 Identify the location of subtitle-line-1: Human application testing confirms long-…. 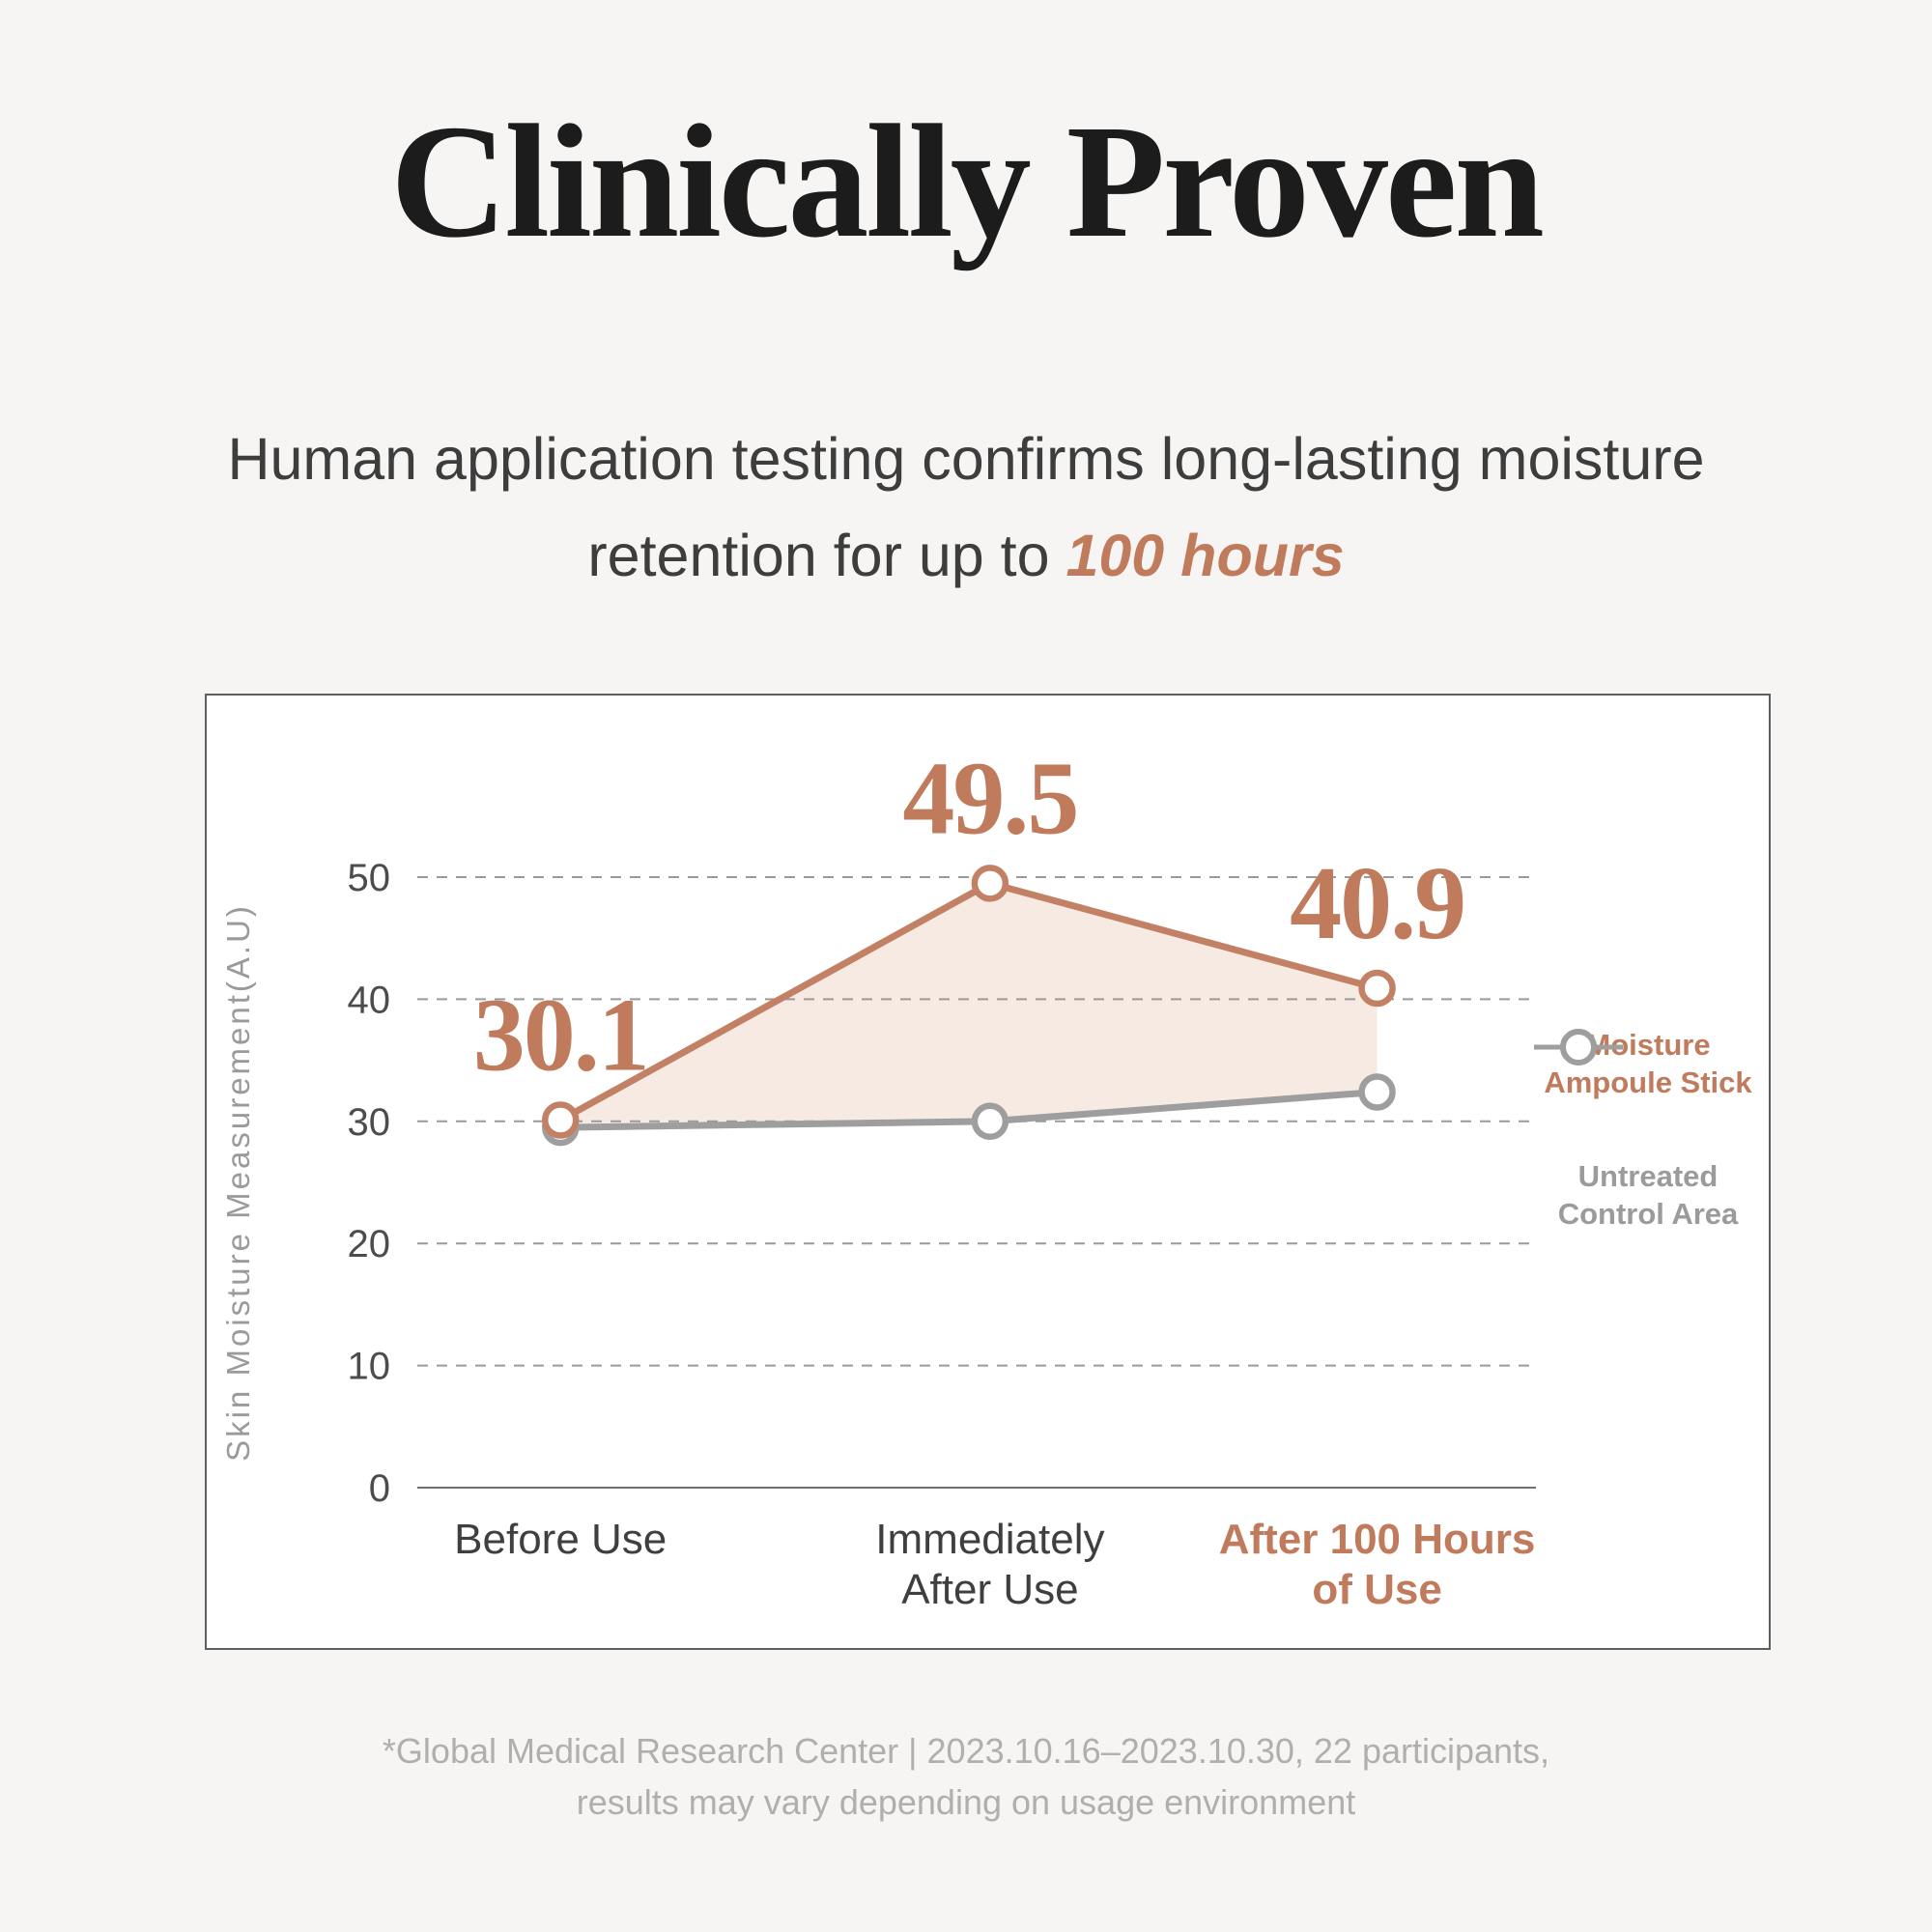
(966, 459).